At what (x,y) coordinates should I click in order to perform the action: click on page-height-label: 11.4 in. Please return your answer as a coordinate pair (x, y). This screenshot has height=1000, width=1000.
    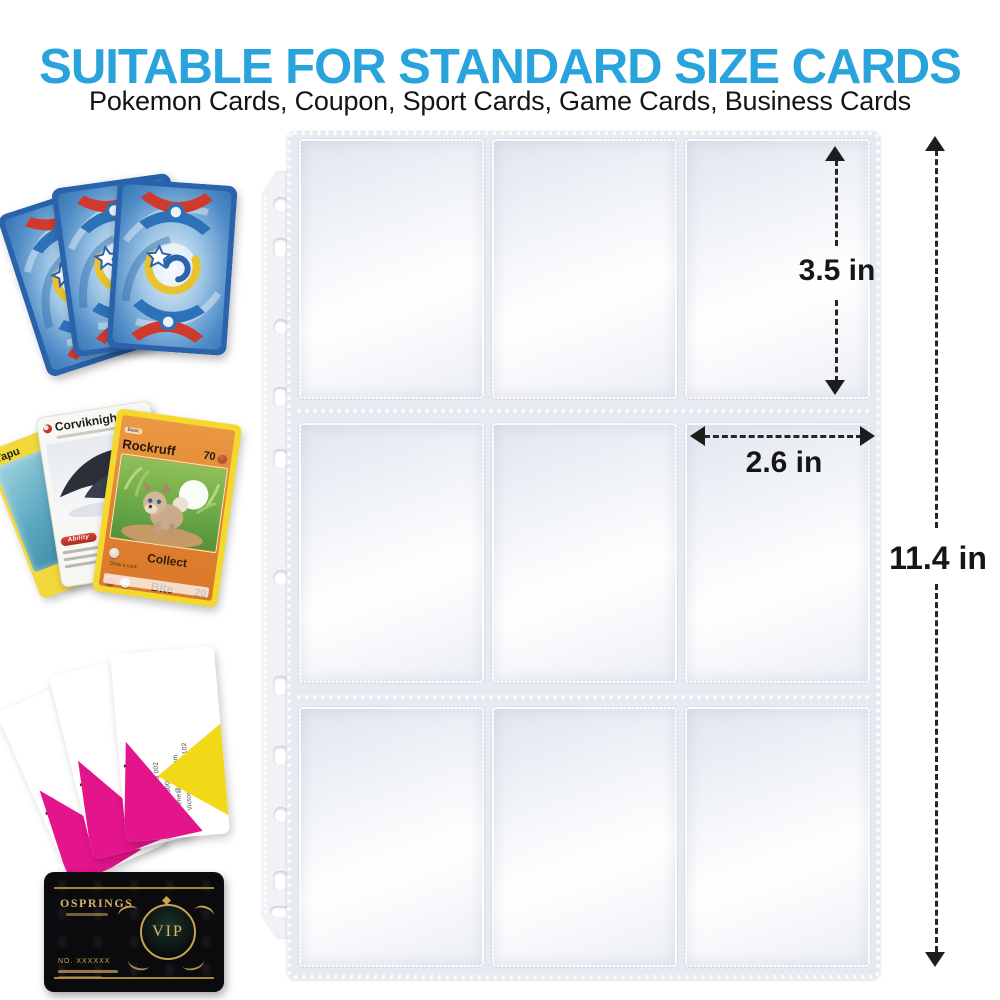
    Looking at the image, I should click on (938, 558).